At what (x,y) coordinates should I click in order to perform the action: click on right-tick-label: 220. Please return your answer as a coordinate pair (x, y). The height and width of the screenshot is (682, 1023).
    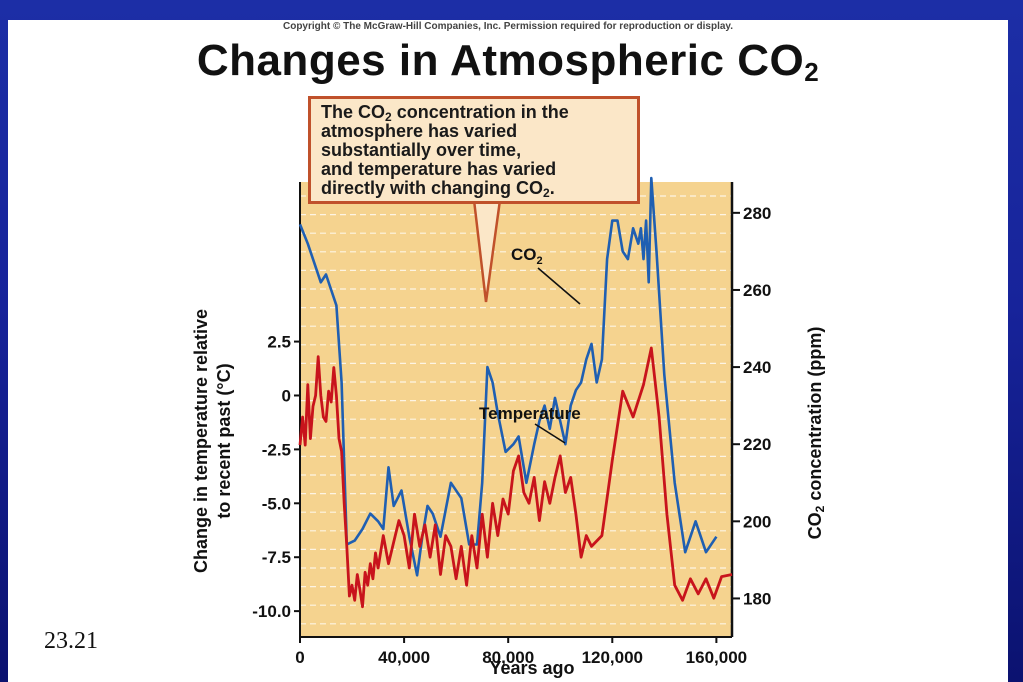
    Looking at the image, I should click on (757, 444).